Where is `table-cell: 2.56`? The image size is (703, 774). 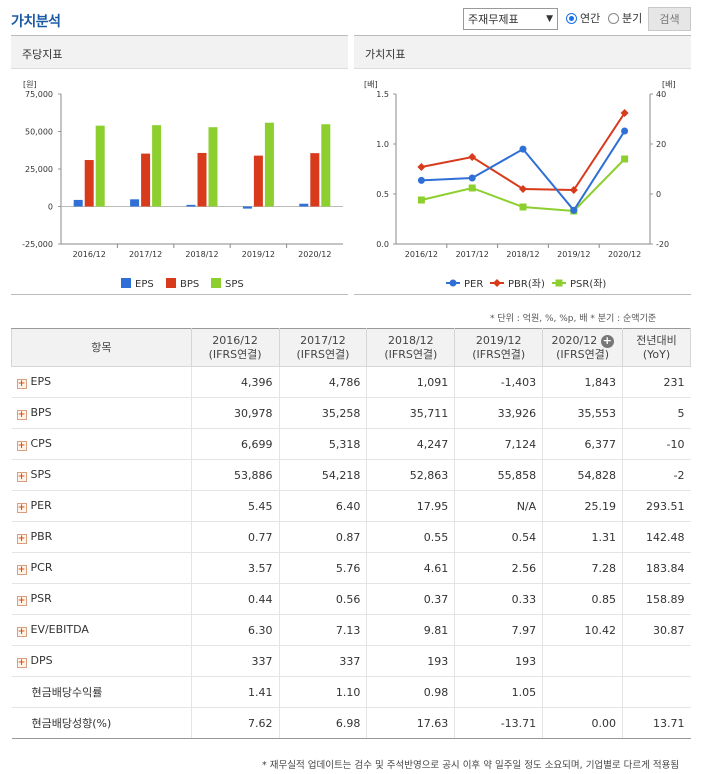 table-cell: 2.56 is located at coordinates (498, 568).